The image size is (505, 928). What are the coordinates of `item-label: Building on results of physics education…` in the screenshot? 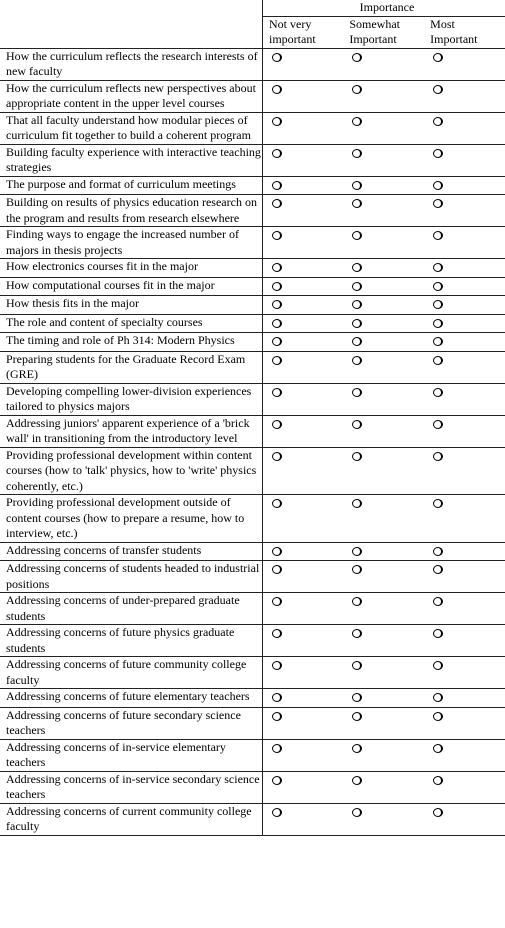 It's located at (131, 210).